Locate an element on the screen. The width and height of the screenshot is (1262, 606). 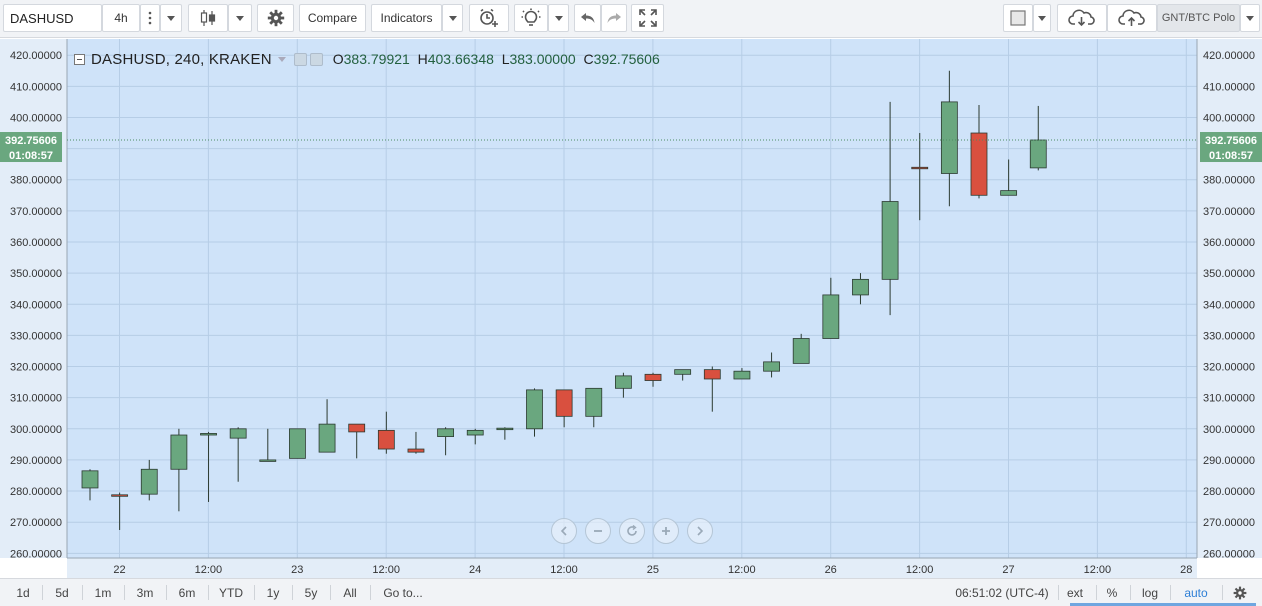
right-price-tag-value: 392.75606 is located at coordinates (1231, 141).